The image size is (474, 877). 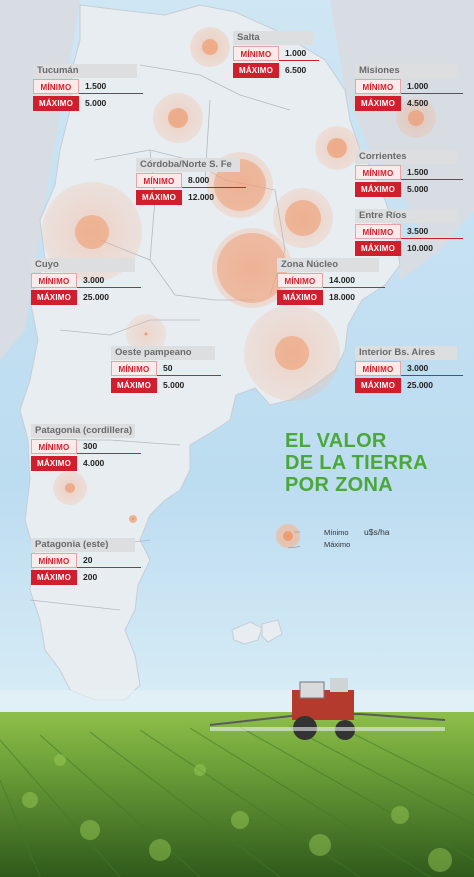 I want to click on max-value: 200, so click(x=90, y=577).